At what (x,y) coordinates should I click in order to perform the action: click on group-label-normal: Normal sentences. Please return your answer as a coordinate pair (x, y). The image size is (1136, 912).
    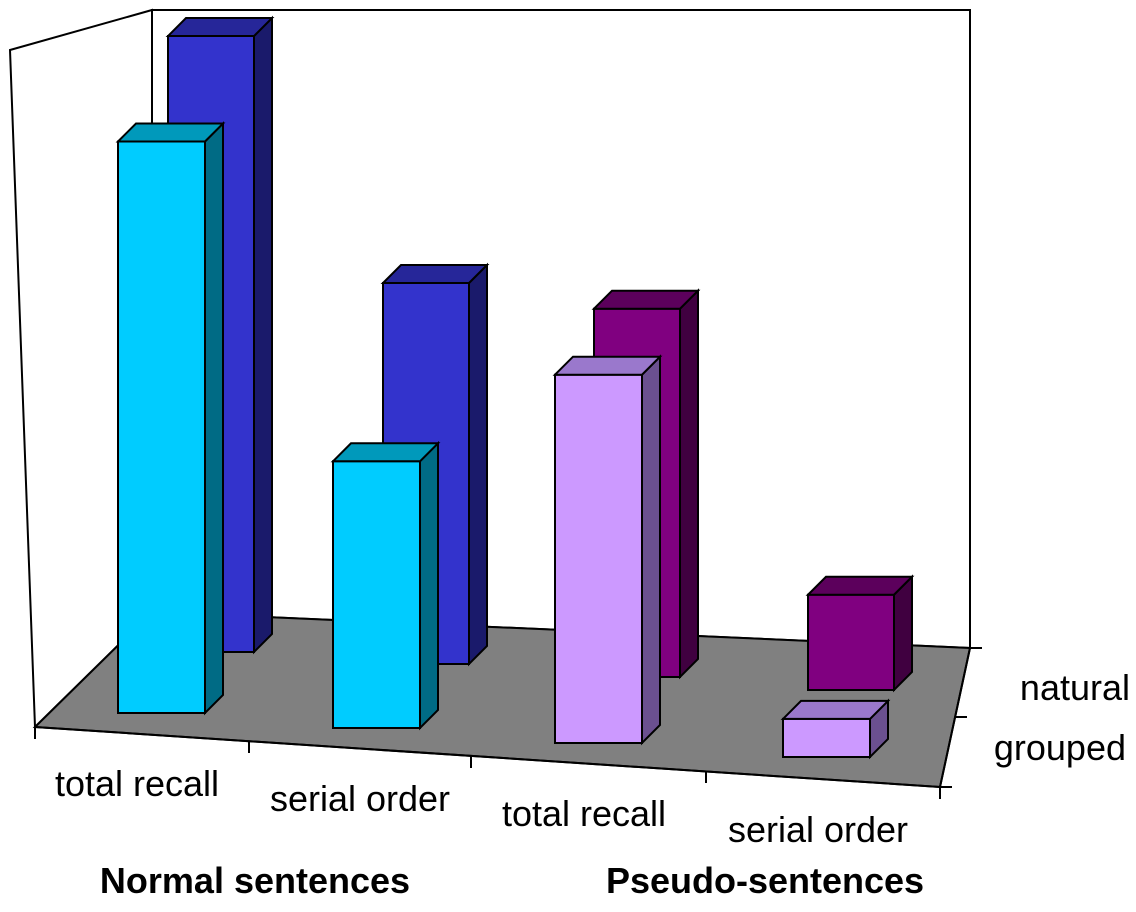
    Looking at the image, I should click on (255, 880).